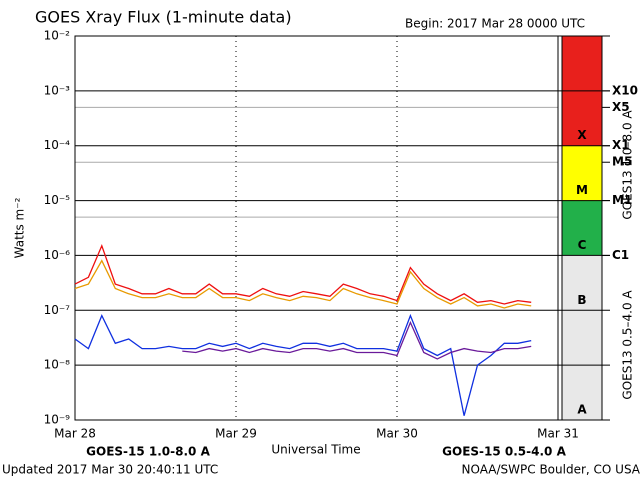 The image size is (642, 482). Describe the element at coordinates (558, 434) in the screenshot. I see `x-tick-label: Mar 31` at that location.